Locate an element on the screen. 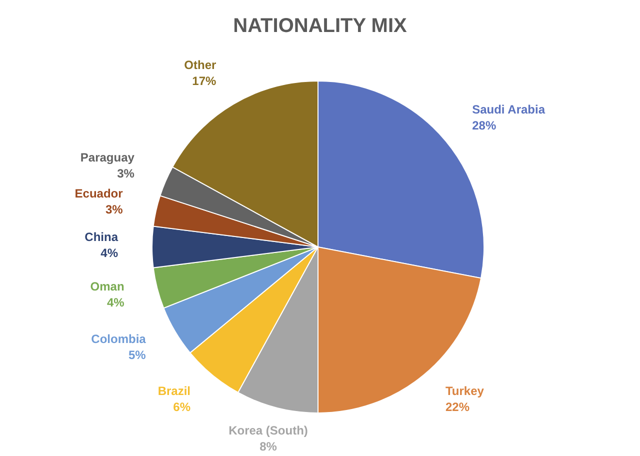 The width and height of the screenshot is (640, 456). slice-label: Other is located at coordinates (200, 65).